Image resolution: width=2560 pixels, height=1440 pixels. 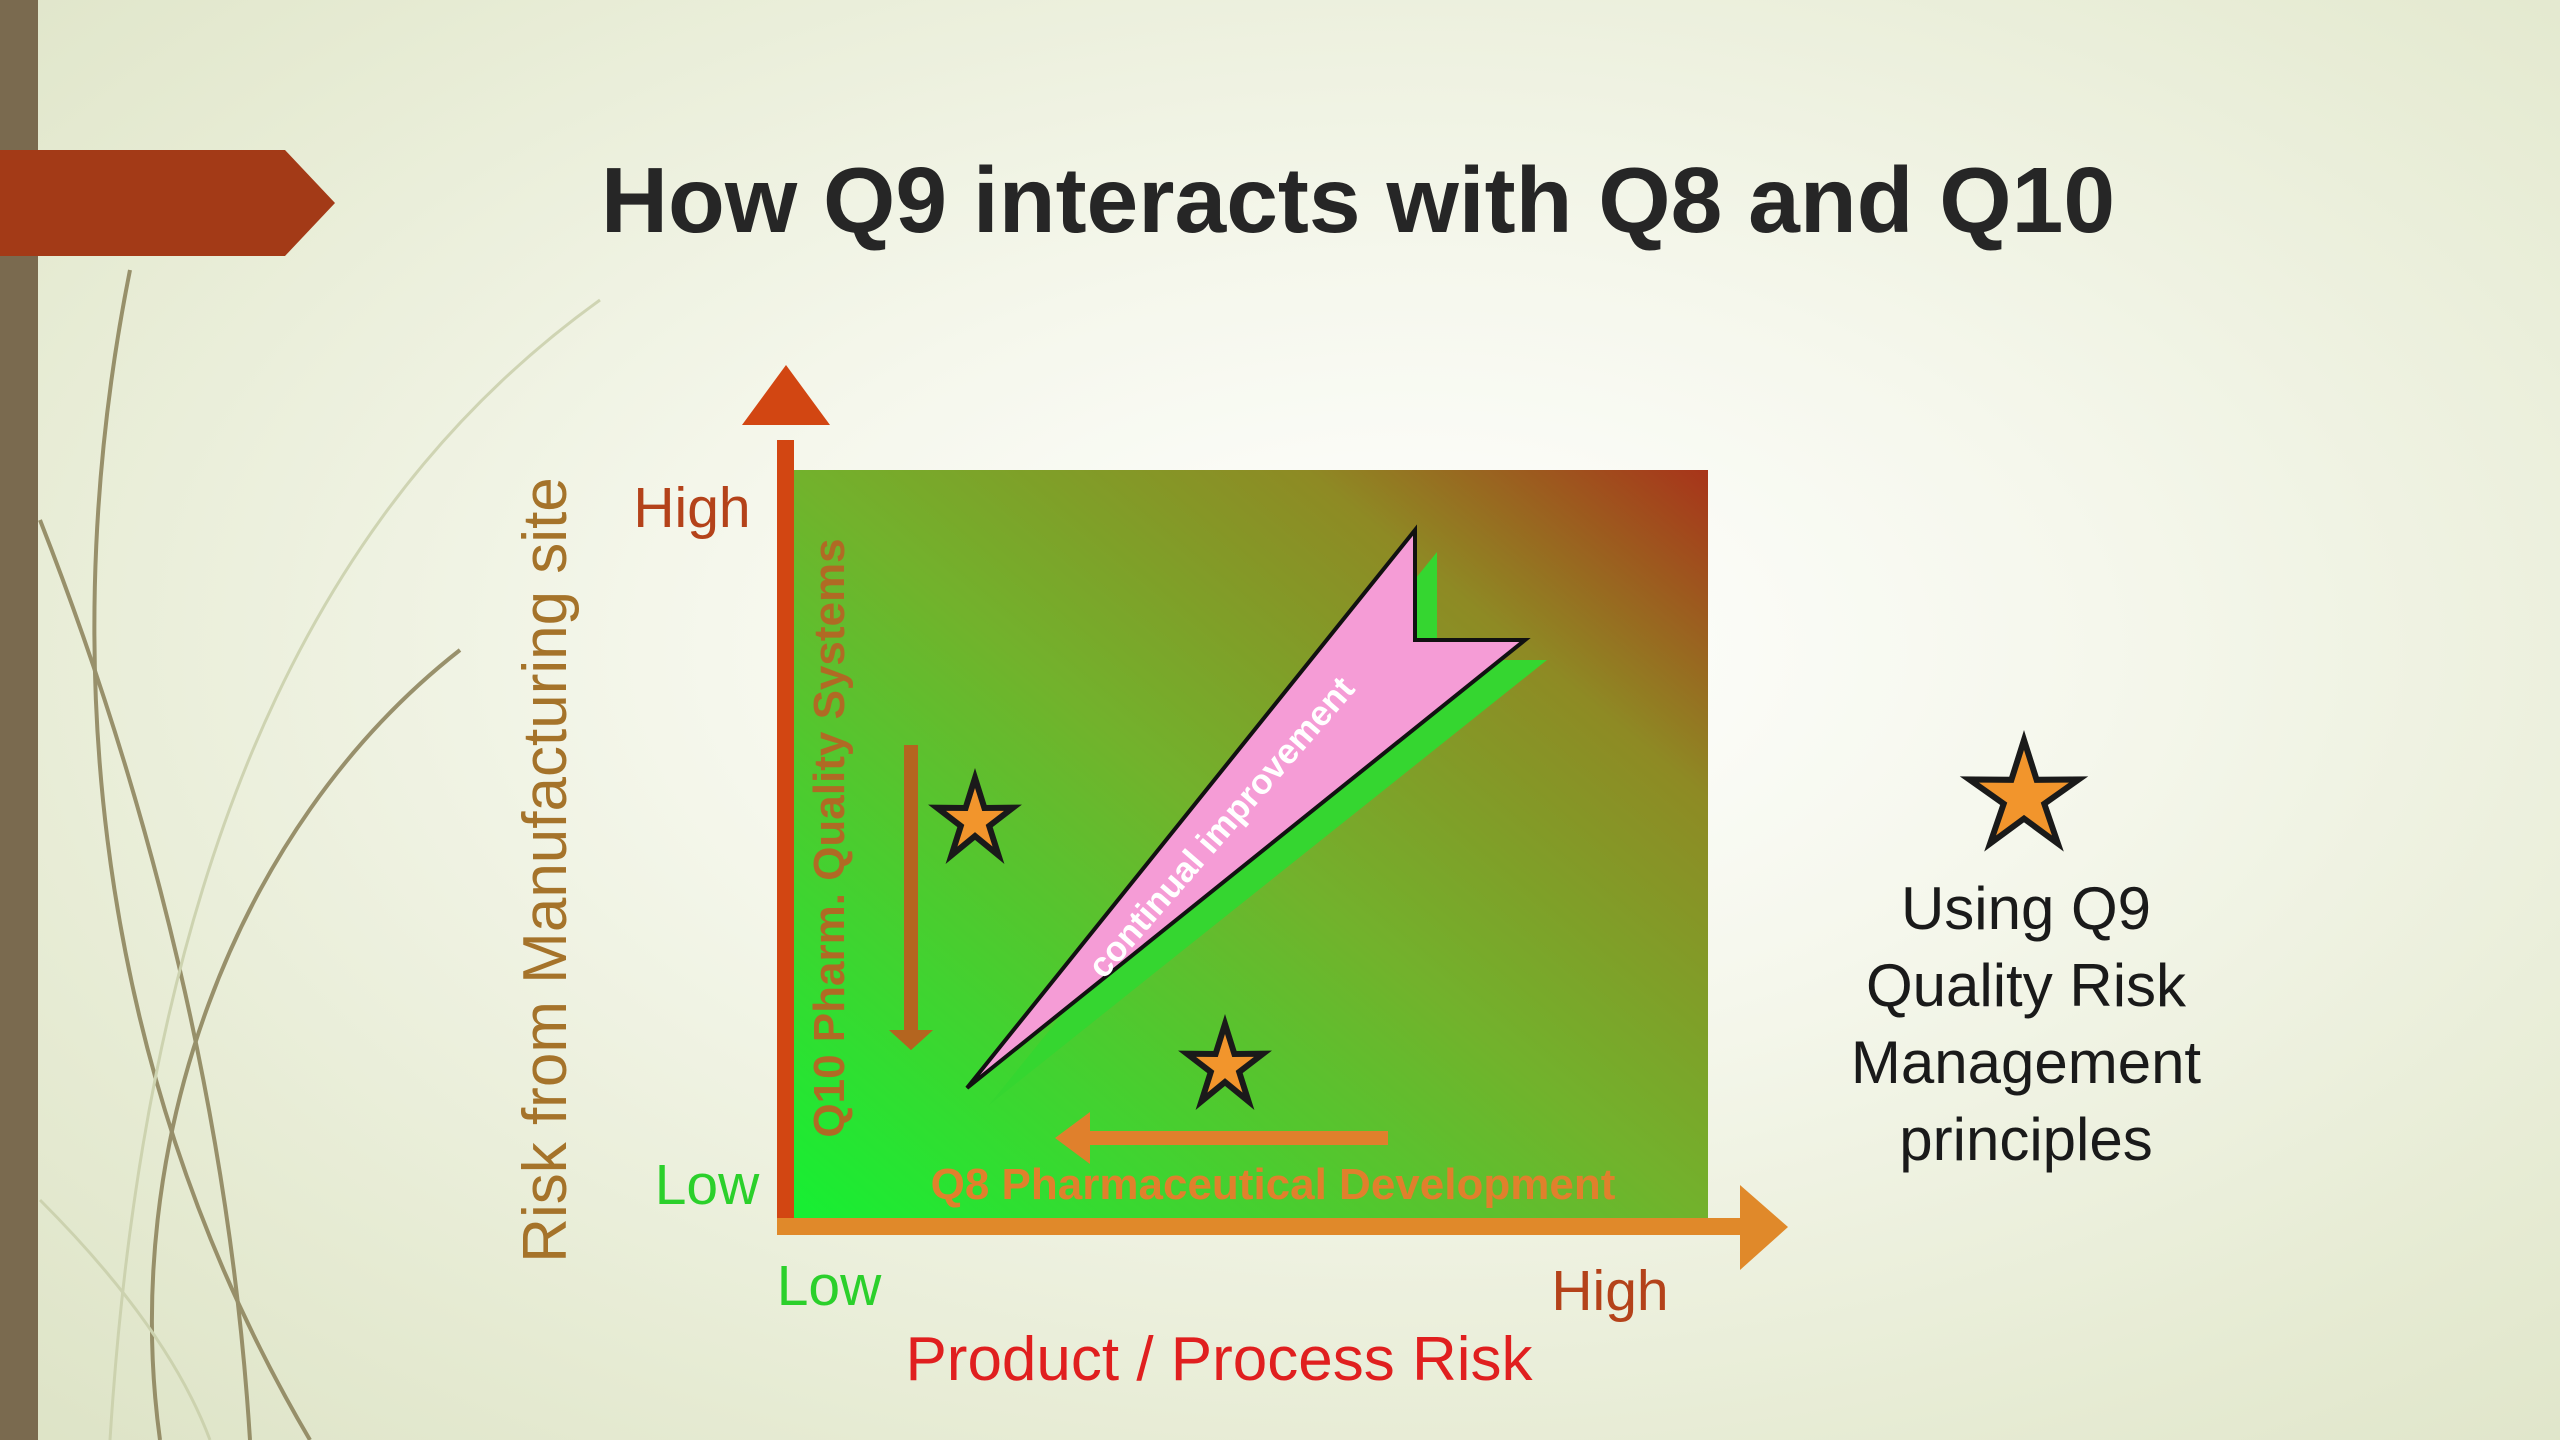 What do you see at coordinates (691, 508) in the screenshot?
I see `y-axis-high-label: High` at bounding box center [691, 508].